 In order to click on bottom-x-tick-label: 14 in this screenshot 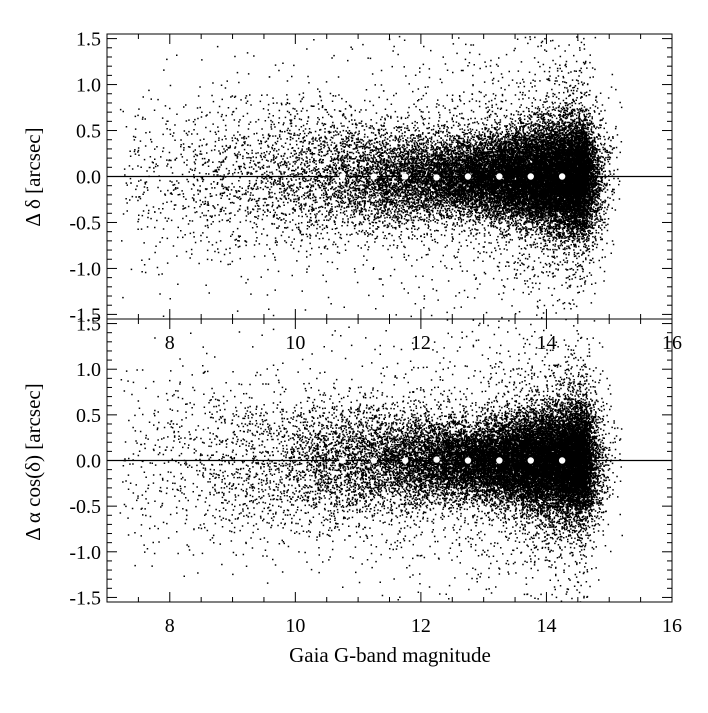, I will do `click(546, 626)`.